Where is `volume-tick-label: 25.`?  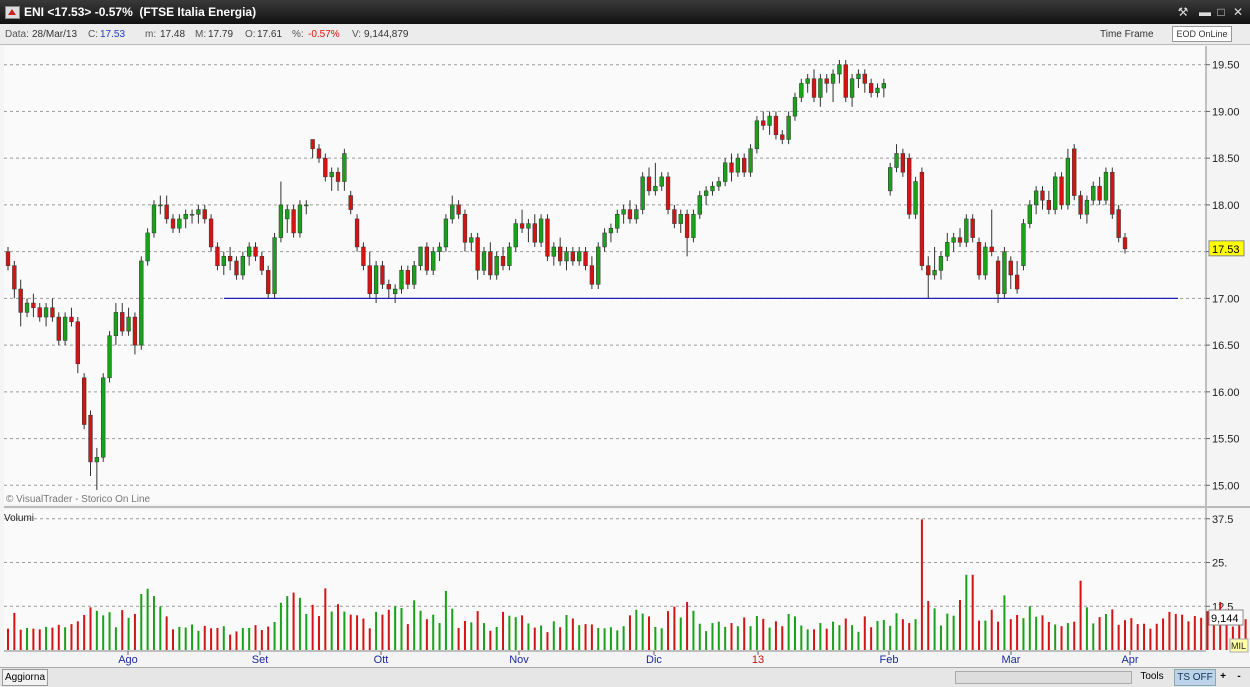 volume-tick-label: 25. is located at coordinates (1219, 564).